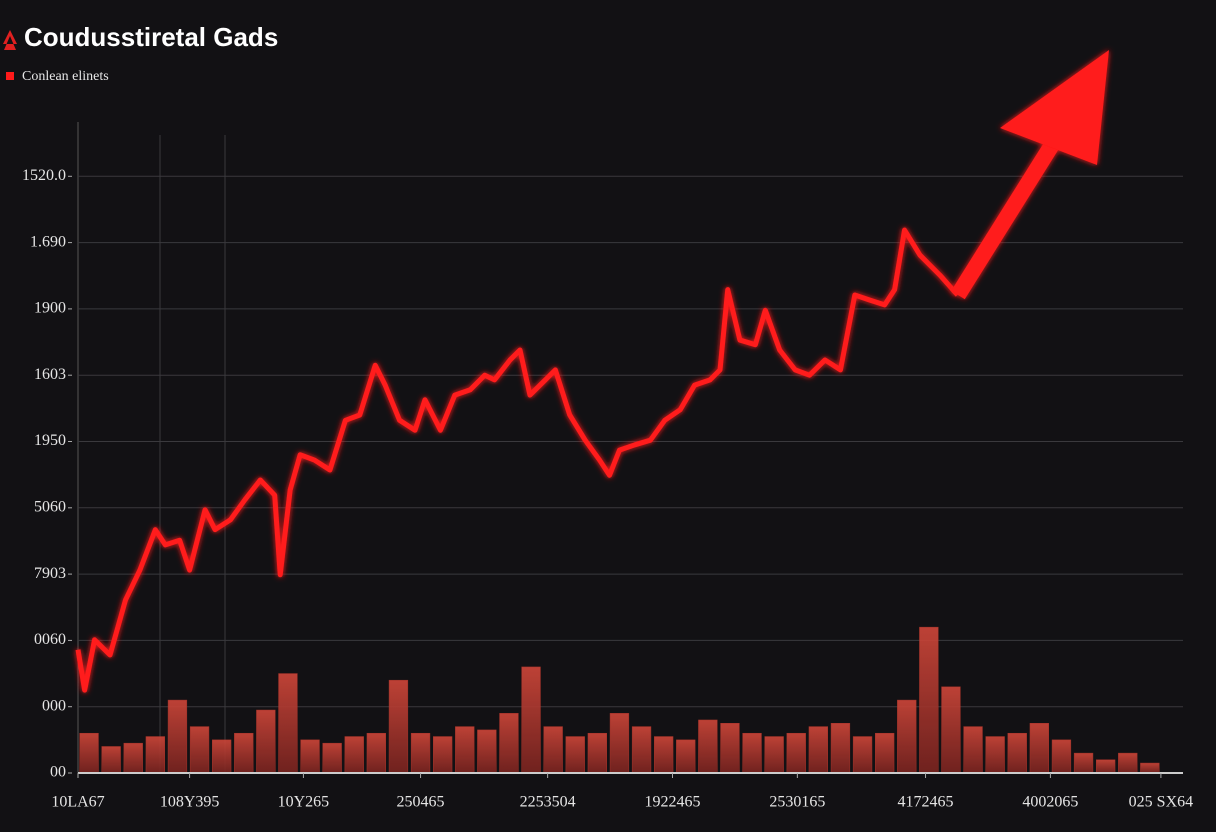  I want to click on legend-label: Conlean elinets, so click(65, 76).